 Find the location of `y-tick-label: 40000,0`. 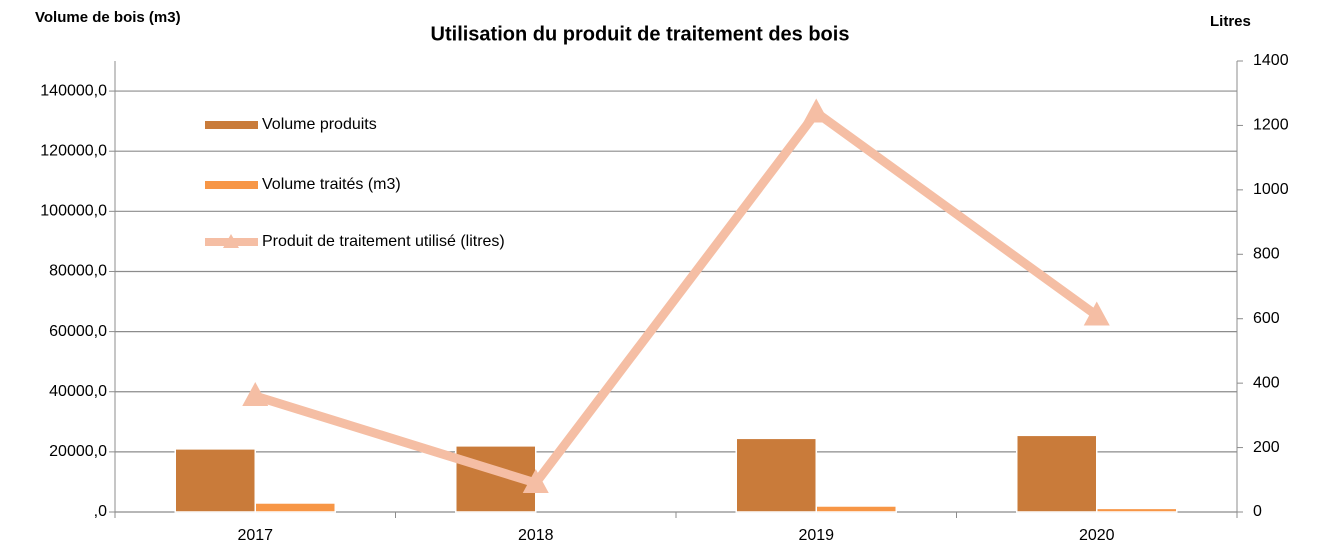

y-tick-label: 40000,0 is located at coordinates (78, 391).